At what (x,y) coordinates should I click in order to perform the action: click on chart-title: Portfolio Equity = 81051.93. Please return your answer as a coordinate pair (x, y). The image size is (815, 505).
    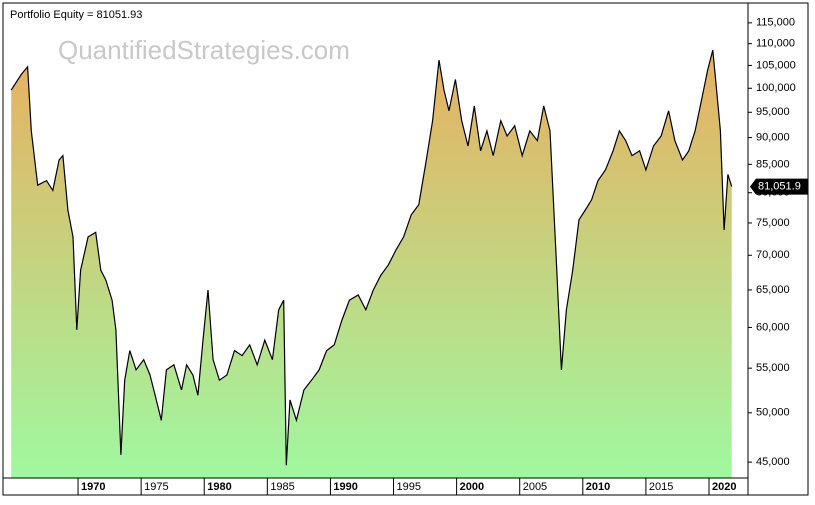
    Looking at the image, I should click on (76, 15).